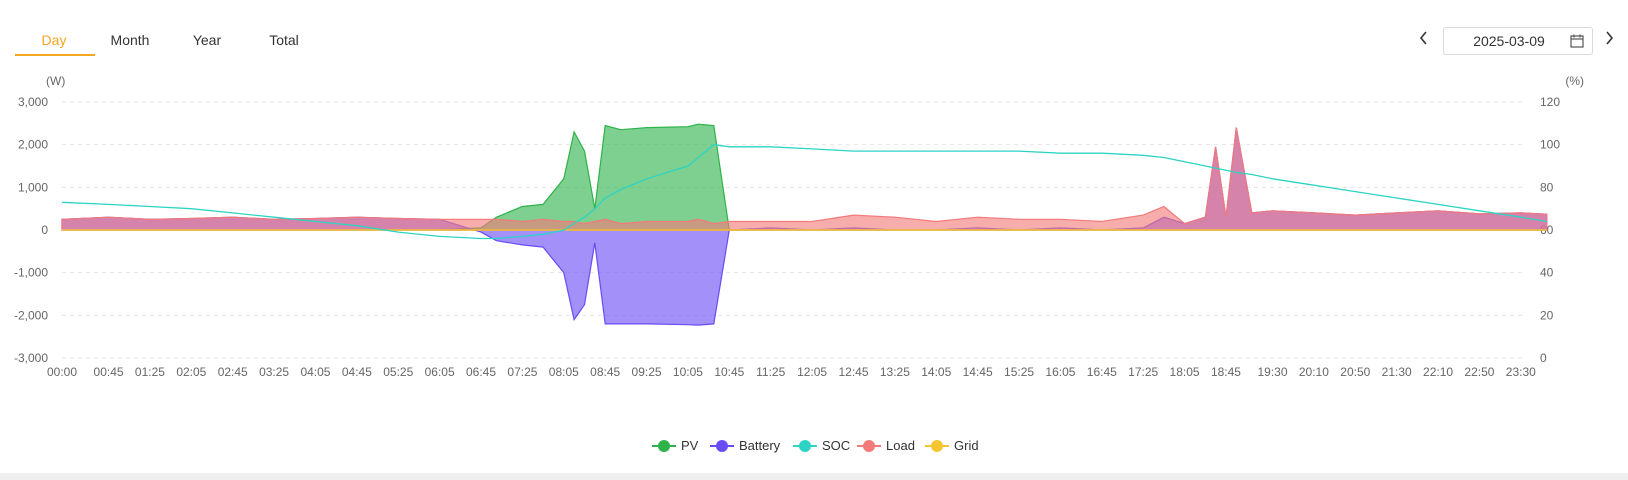 This screenshot has width=1628, height=480. Describe the element at coordinates (729, 372) in the screenshot. I see `x-tick-label: 10:45` at that location.